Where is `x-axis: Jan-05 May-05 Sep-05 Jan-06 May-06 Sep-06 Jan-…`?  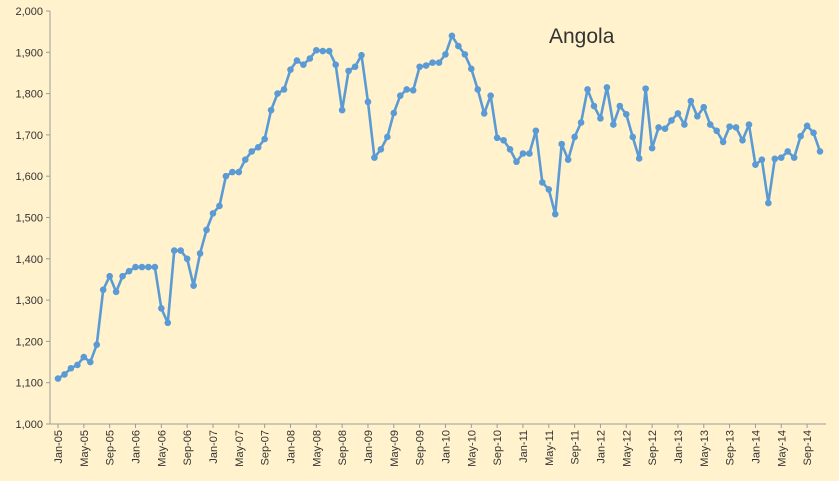
x-axis: Jan-05 May-05 Sep-05 Jan-06 May-06 Sep-06 Jan-… is located at coordinates (438, 445).